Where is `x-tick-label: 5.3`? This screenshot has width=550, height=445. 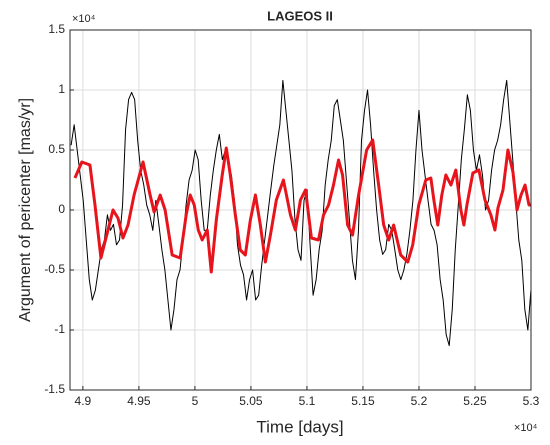
x-tick-label: 5.3 is located at coordinates (531, 401).